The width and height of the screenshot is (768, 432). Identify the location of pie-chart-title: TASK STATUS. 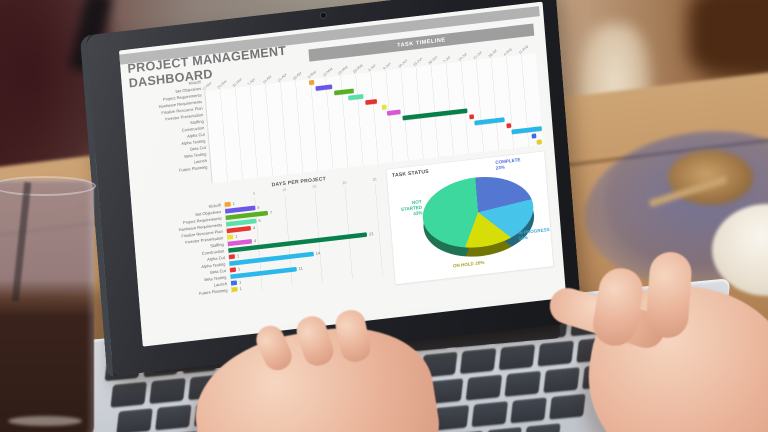
(410, 173).